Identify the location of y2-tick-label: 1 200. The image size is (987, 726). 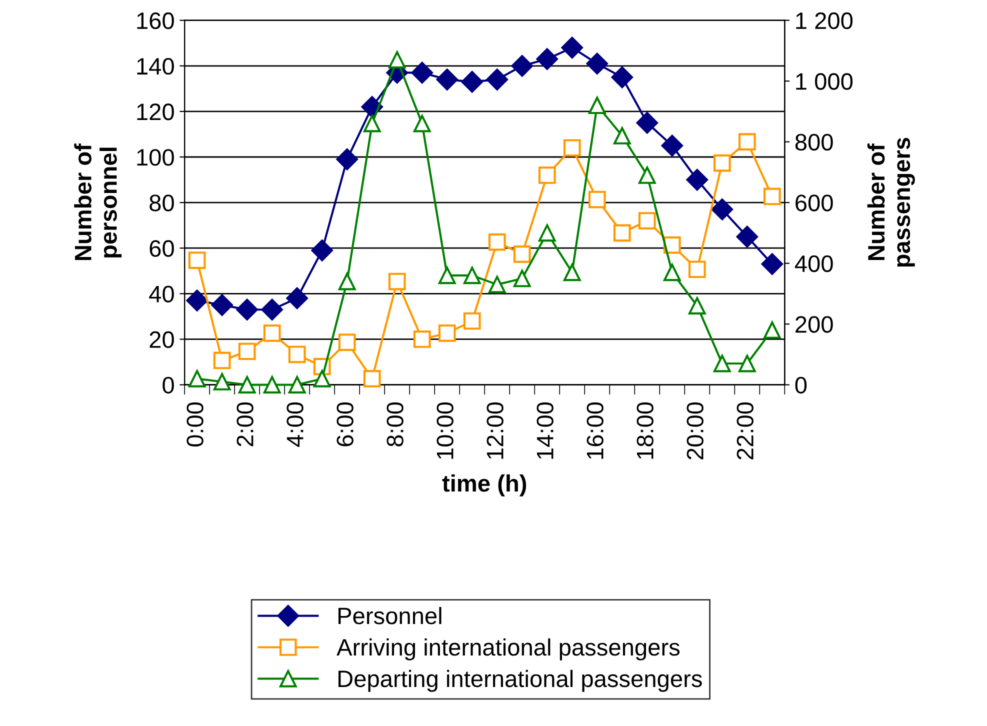
(824, 21).